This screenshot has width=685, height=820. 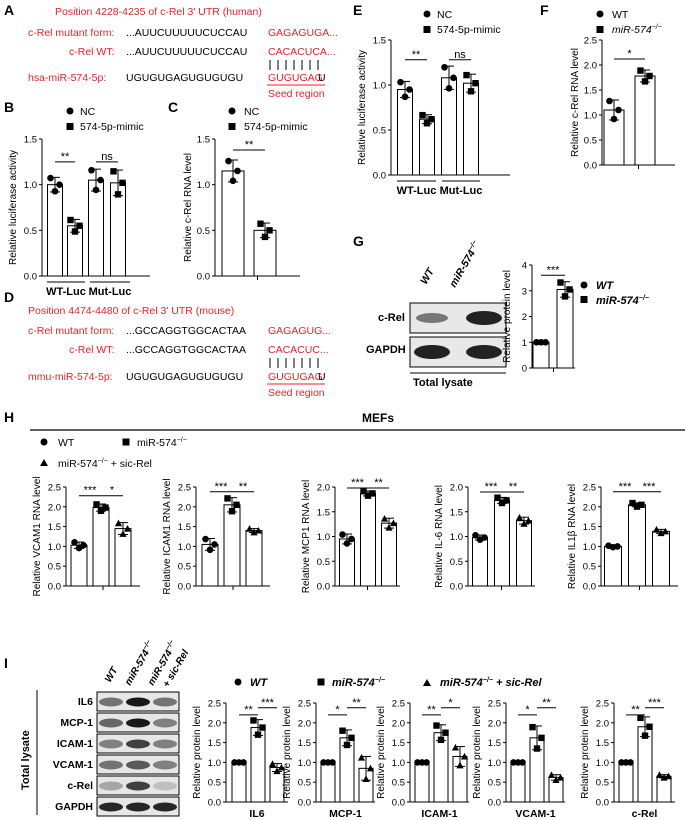 What do you see at coordinates (105, 119) in the screenshot?
I see `legend-b: NC 574-5p-mimic` at bounding box center [105, 119].